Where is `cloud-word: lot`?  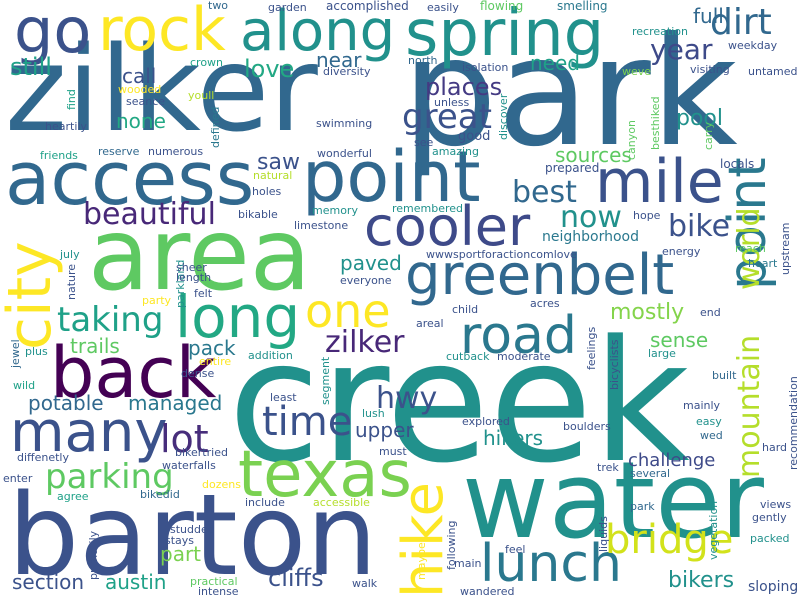
cloud-word: lot is located at coordinates (184, 439).